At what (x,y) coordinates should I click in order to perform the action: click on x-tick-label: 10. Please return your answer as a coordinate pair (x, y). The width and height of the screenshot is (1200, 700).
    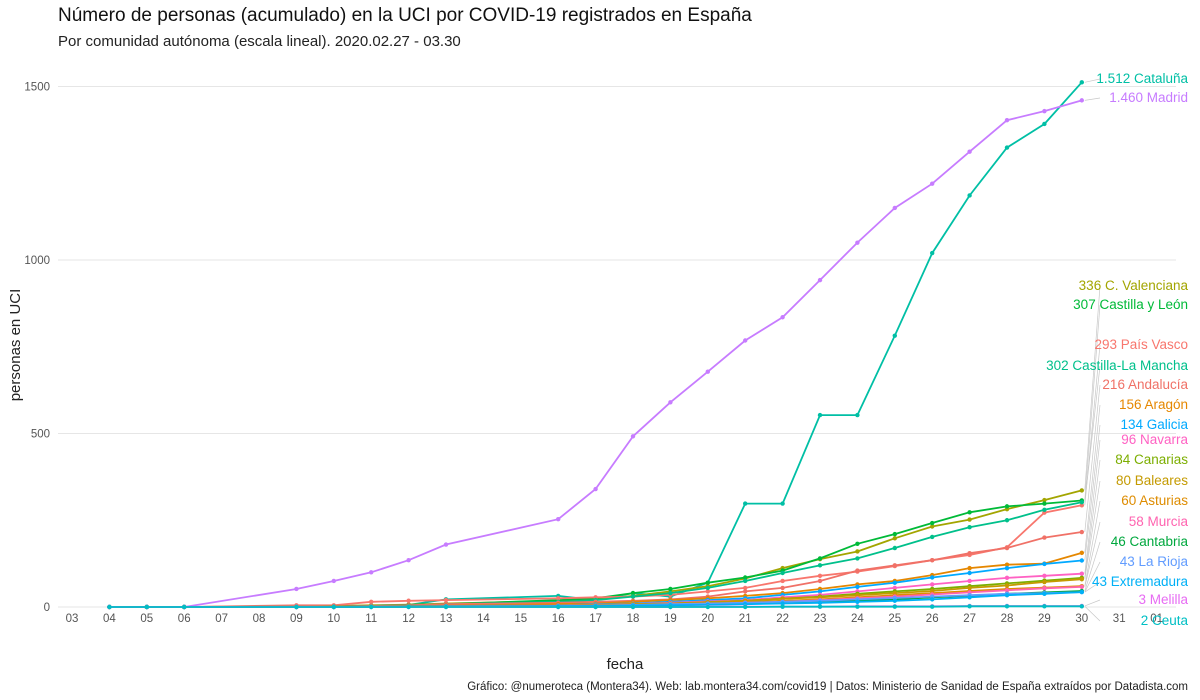
    Looking at the image, I should click on (333, 619).